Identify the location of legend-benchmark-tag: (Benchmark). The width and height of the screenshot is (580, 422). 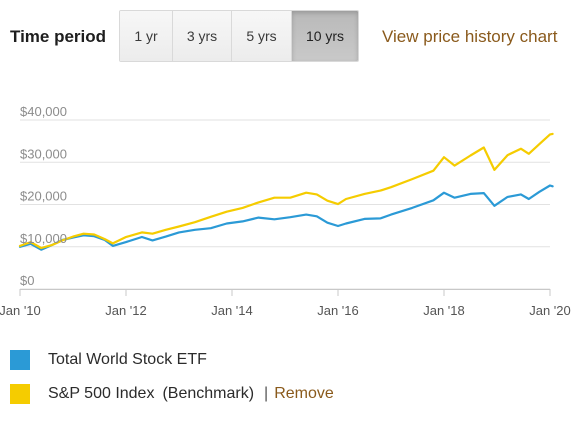
(208, 393).